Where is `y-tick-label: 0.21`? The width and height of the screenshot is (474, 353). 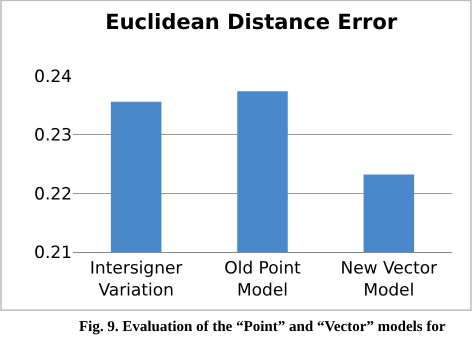 y-tick-label: 0.21 is located at coordinates (53, 252).